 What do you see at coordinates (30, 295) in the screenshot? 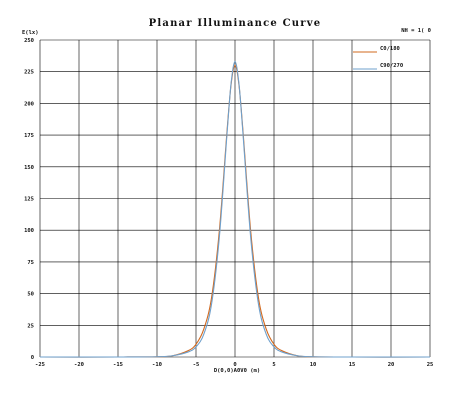
I see `y-tick-label: 50` at bounding box center [30, 295].